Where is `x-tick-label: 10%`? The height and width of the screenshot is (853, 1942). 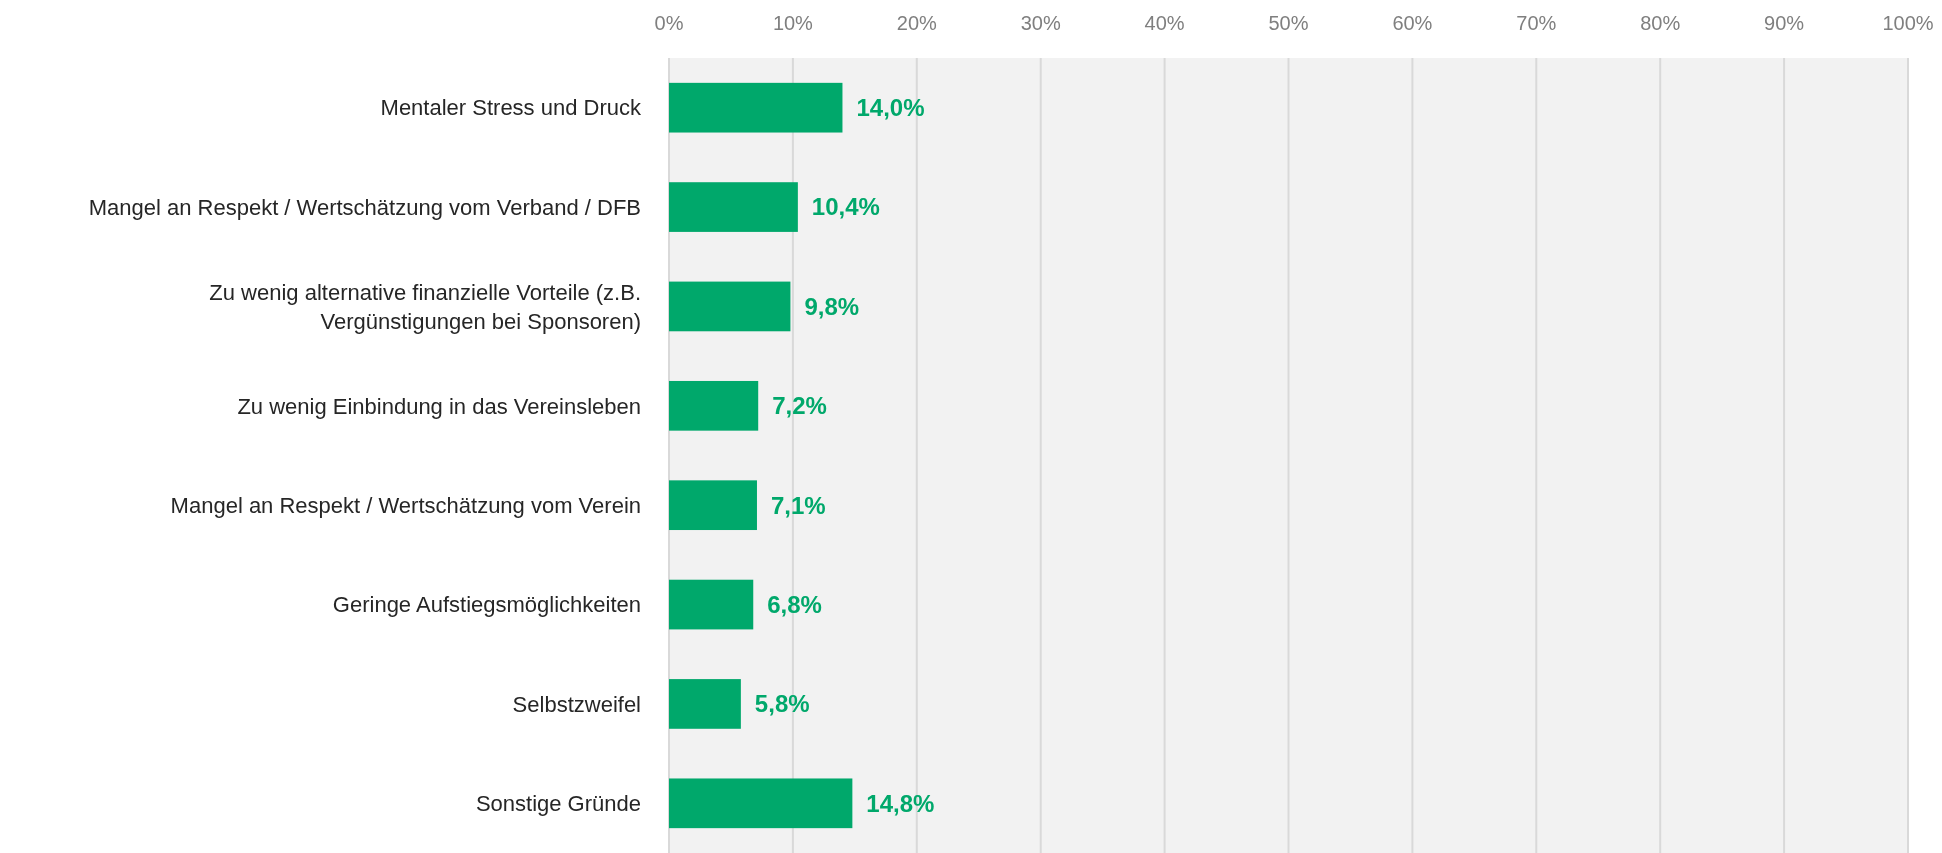 x-tick-label: 10% is located at coordinates (793, 23).